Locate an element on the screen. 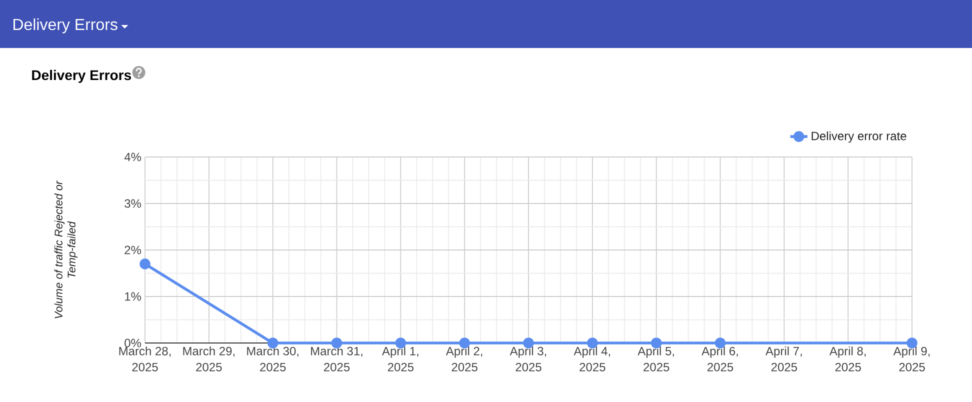 The height and width of the screenshot is (402, 972). x-tick-label: March 30, 2025 is located at coordinates (272, 359).